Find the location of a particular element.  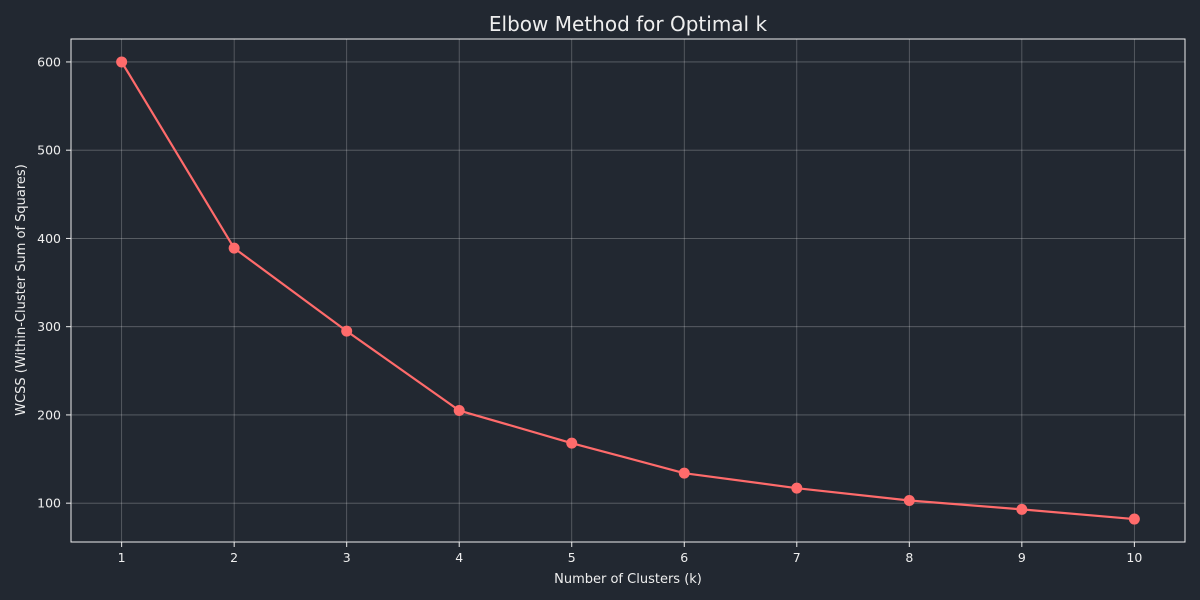

x-tick-label: 2 is located at coordinates (234, 557).